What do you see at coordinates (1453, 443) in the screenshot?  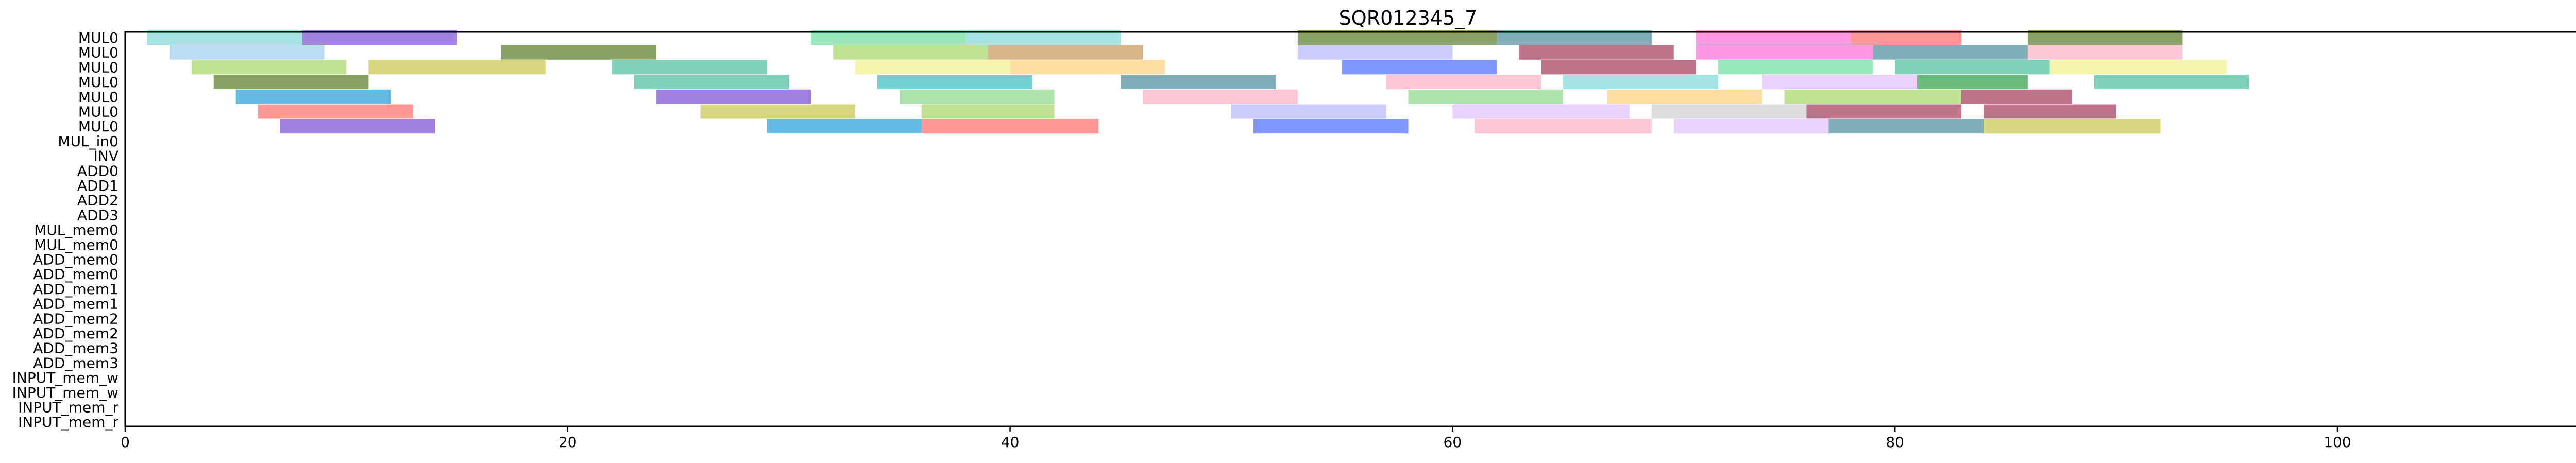 I see `x-tick-label: 60` at bounding box center [1453, 443].